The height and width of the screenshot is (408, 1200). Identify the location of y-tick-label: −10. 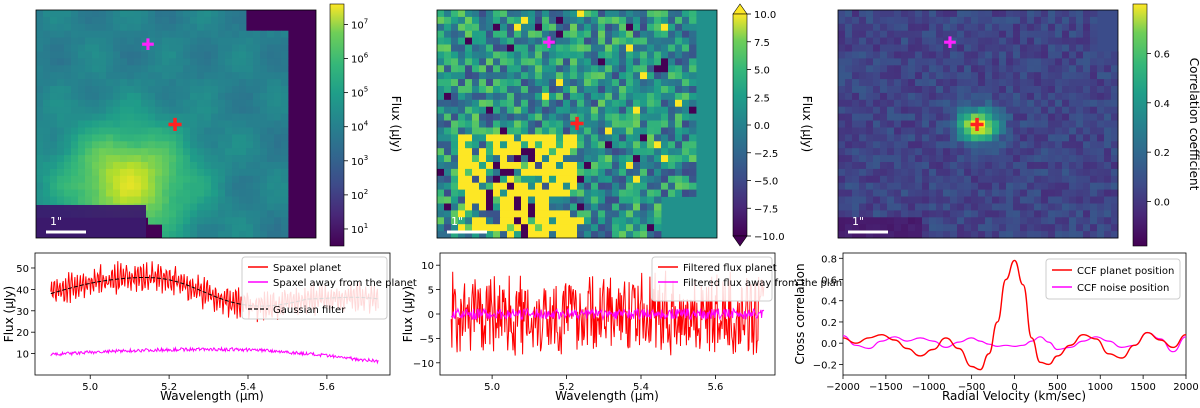
(423, 364).